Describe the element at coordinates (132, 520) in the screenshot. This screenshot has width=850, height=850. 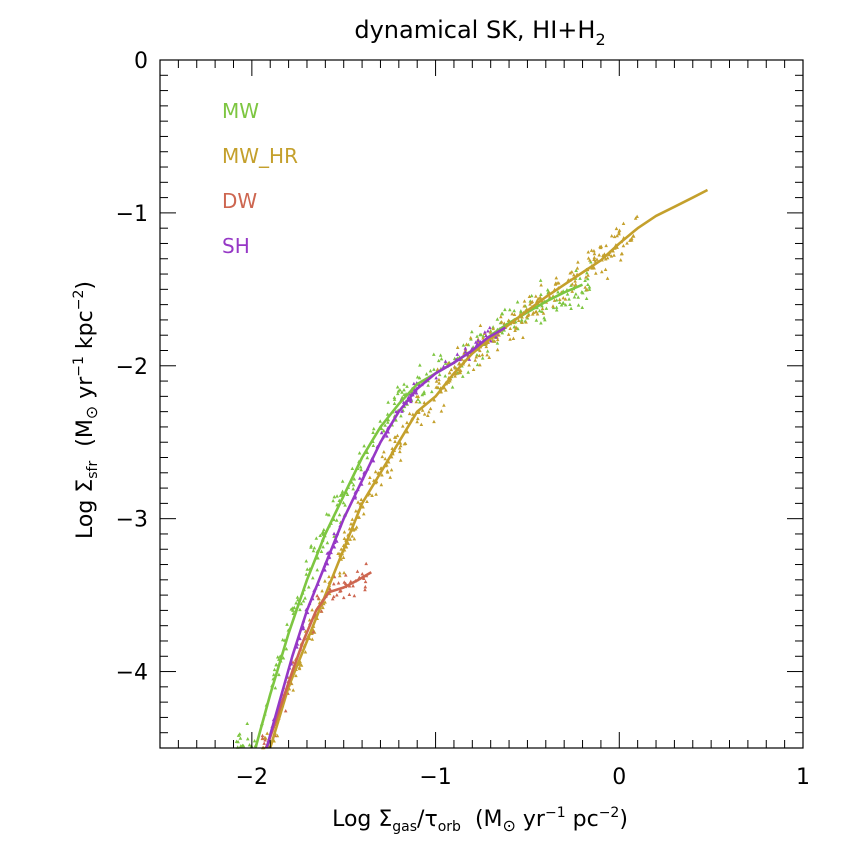
I see `y-tick-label: −3` at that location.